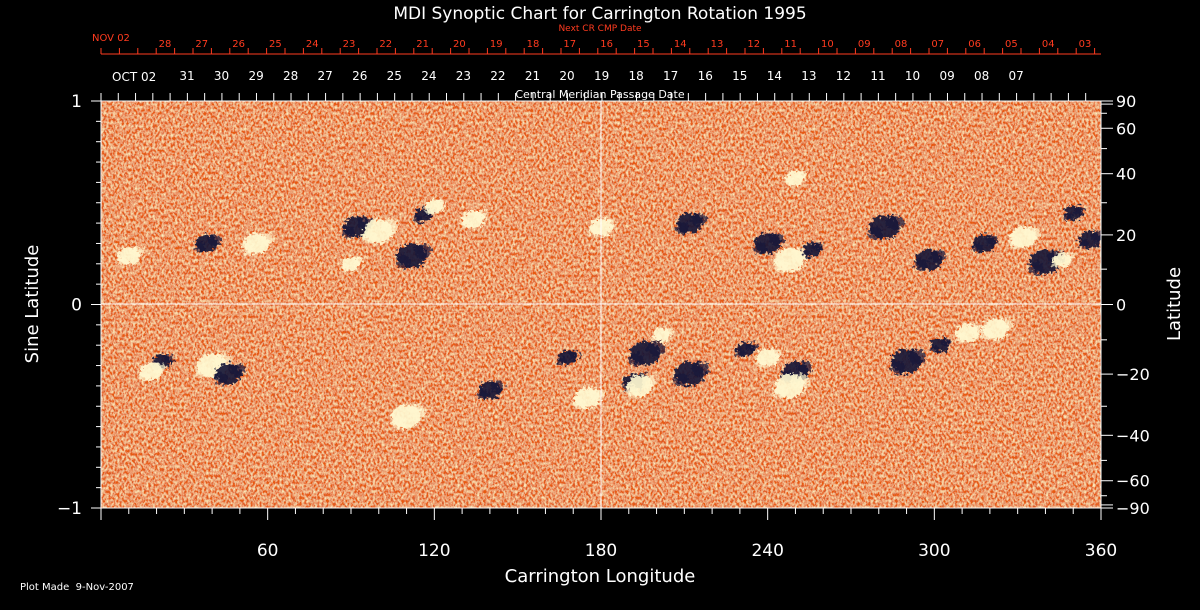 This screenshot has width=1200, height=610. Describe the element at coordinates (937, 44) in the screenshot. I see `next-cr-date-label: 07` at that location.